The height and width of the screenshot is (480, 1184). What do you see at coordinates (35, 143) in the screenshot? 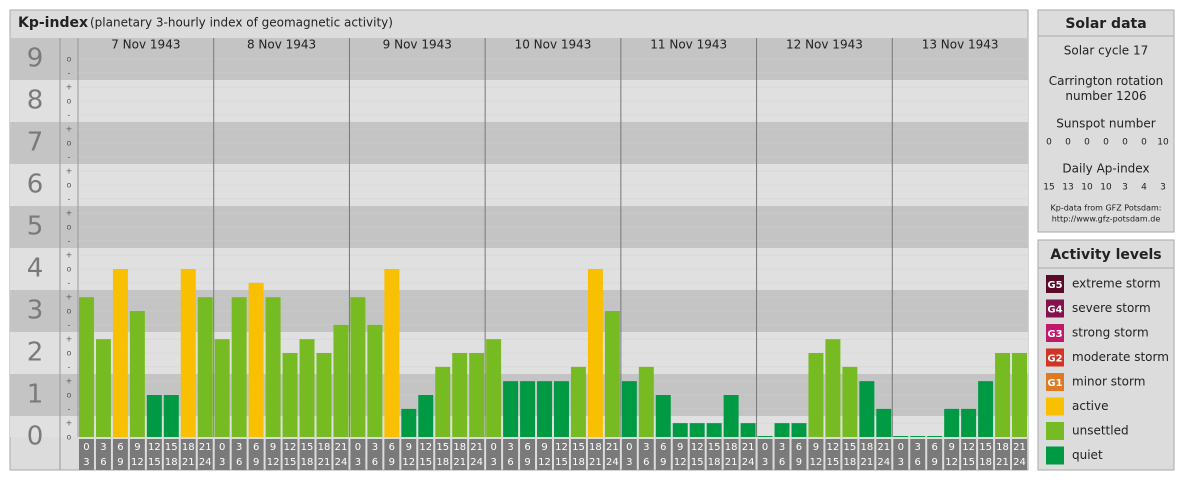
I see `y-tick-label: 7` at bounding box center [35, 143].